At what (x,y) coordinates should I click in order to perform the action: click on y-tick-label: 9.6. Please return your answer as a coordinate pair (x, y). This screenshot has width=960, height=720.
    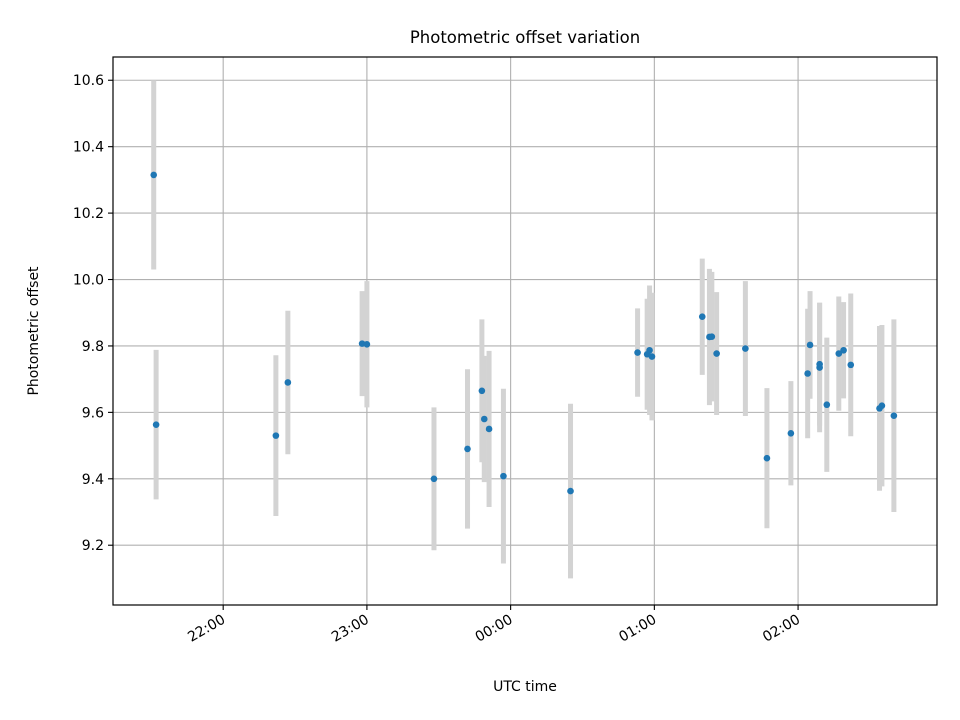
    Looking at the image, I should click on (93, 413).